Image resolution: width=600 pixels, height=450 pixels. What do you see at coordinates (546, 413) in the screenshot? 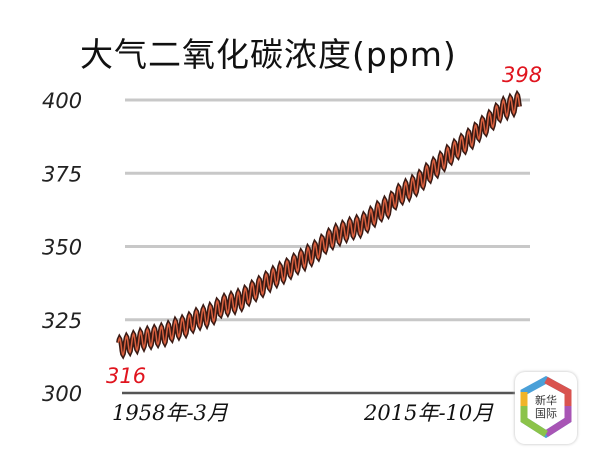
I see `logo-text-2: 国际` at bounding box center [546, 413].